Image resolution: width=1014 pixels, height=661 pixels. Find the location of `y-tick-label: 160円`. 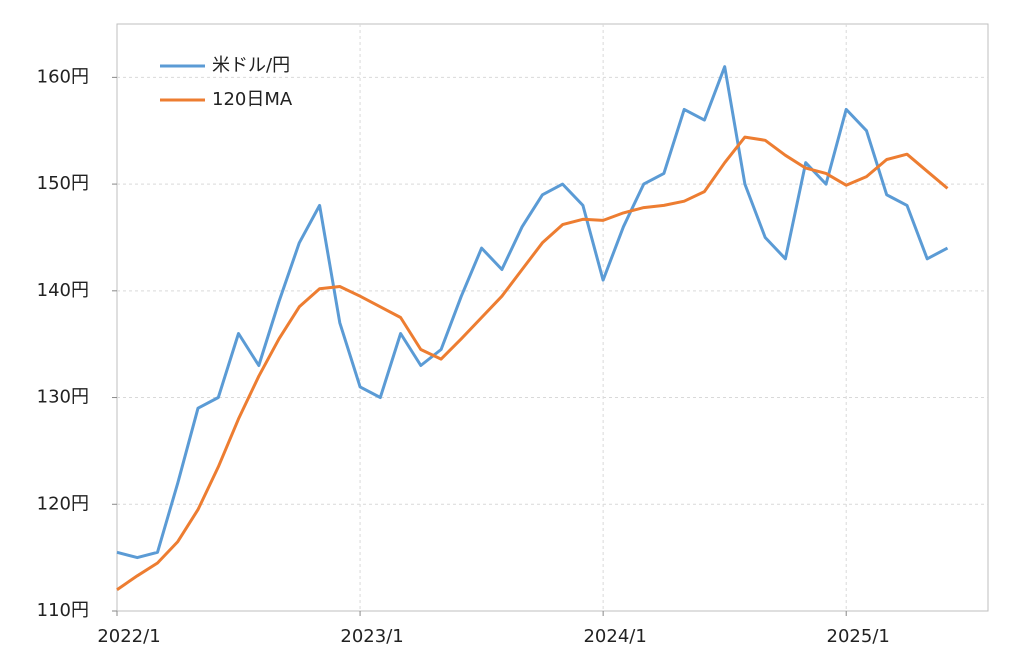

y-tick-label: 160円 is located at coordinates (63, 76).